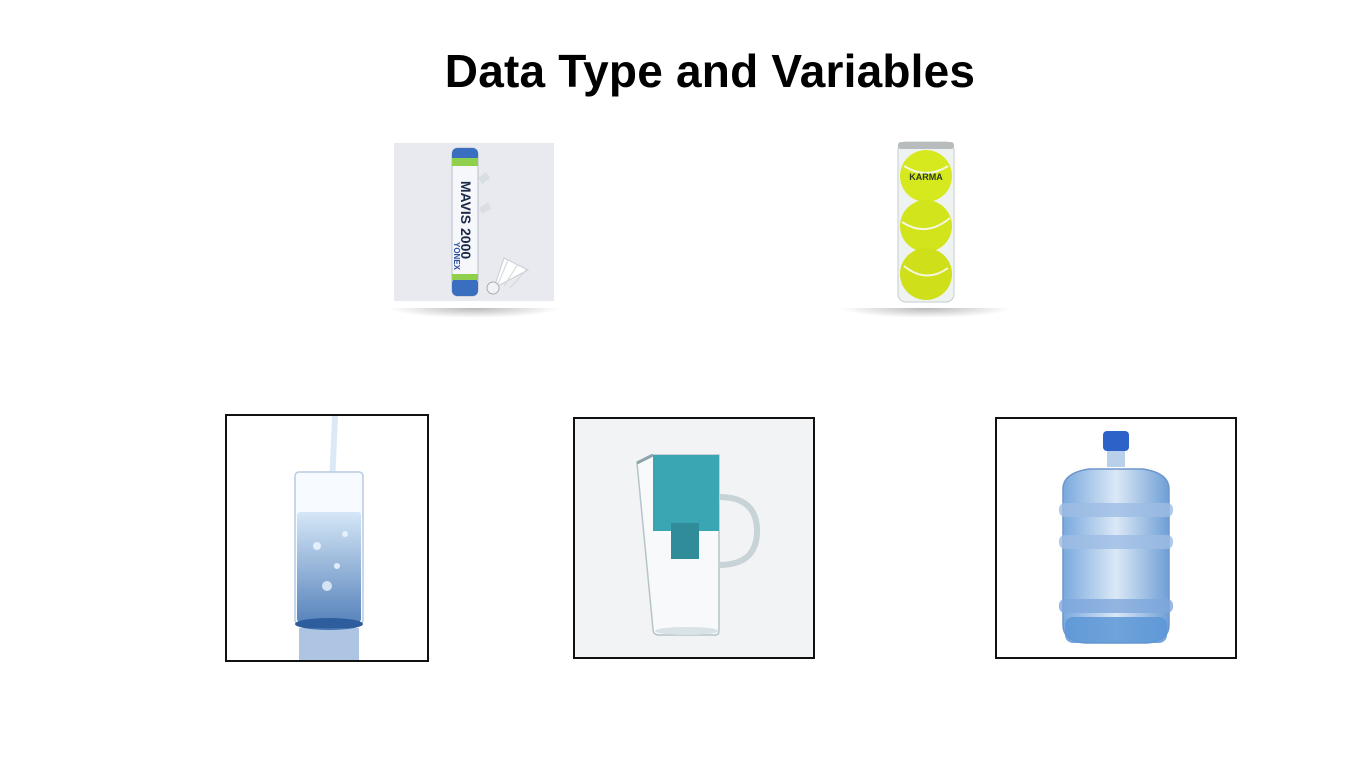 The width and height of the screenshot is (1365, 760). I want to click on slide-title: Data Type and Variables, so click(710, 71).